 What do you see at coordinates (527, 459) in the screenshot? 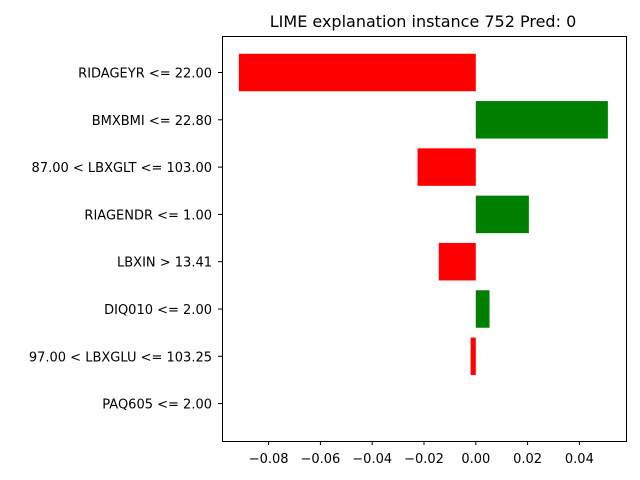
I see `x-tick-label: 0.02` at bounding box center [527, 459].